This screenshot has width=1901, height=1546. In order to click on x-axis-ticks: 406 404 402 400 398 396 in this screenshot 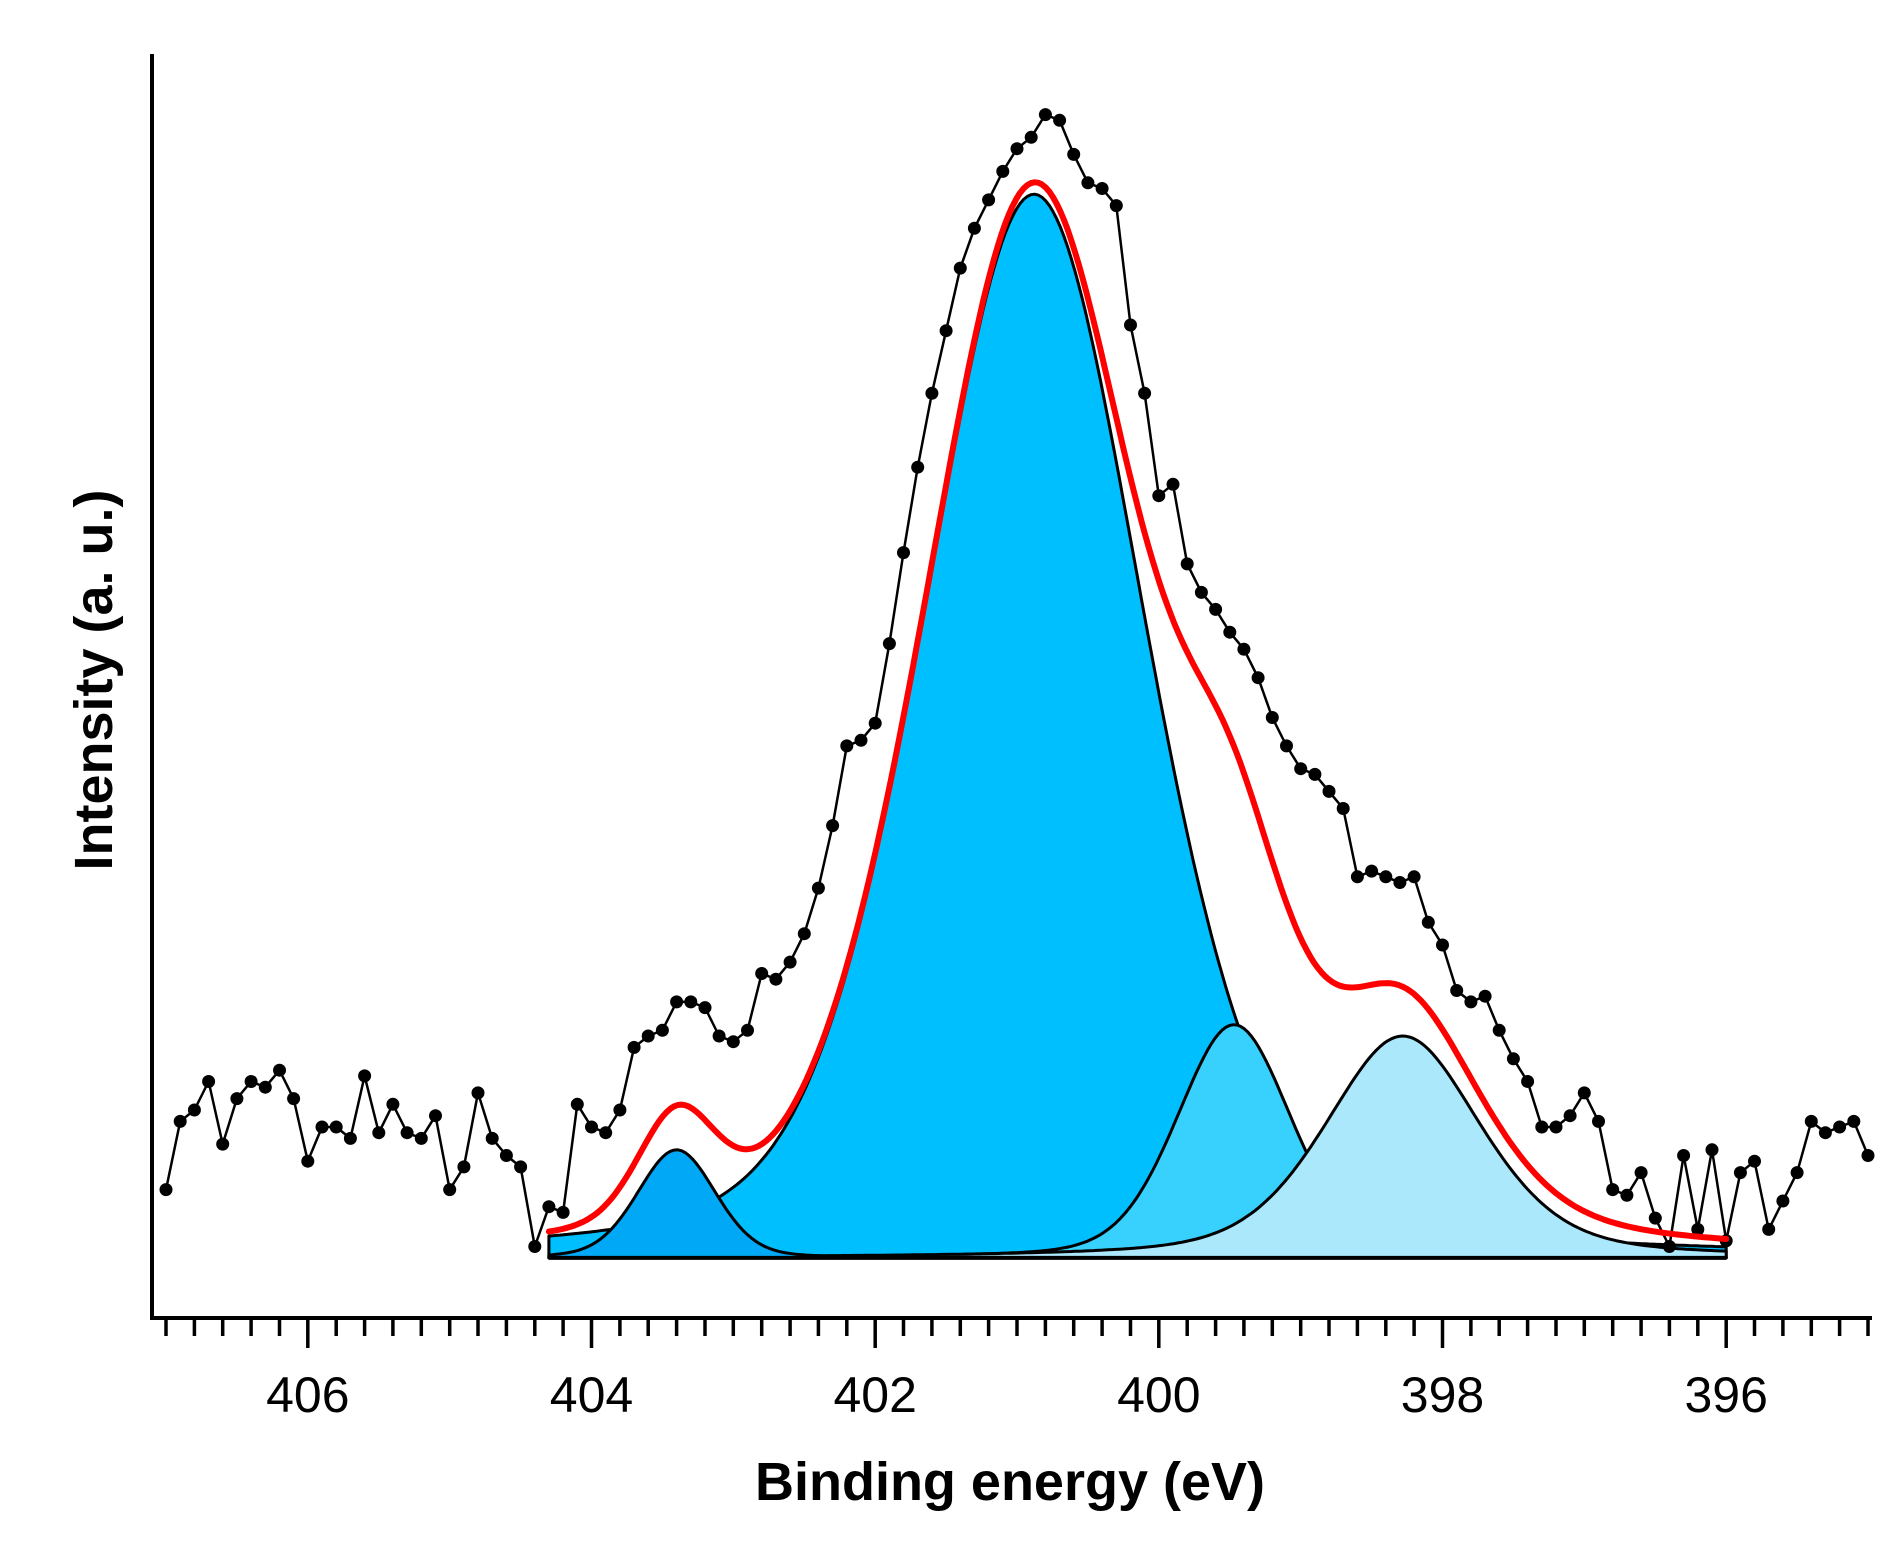, I will do `click(1017, 1370)`.